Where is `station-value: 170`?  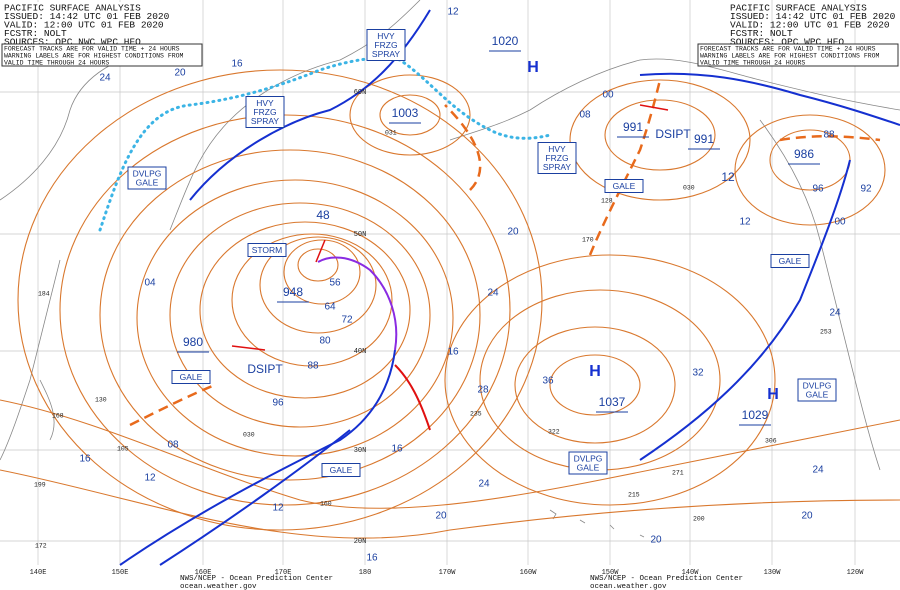 station-value: 170 is located at coordinates (588, 240).